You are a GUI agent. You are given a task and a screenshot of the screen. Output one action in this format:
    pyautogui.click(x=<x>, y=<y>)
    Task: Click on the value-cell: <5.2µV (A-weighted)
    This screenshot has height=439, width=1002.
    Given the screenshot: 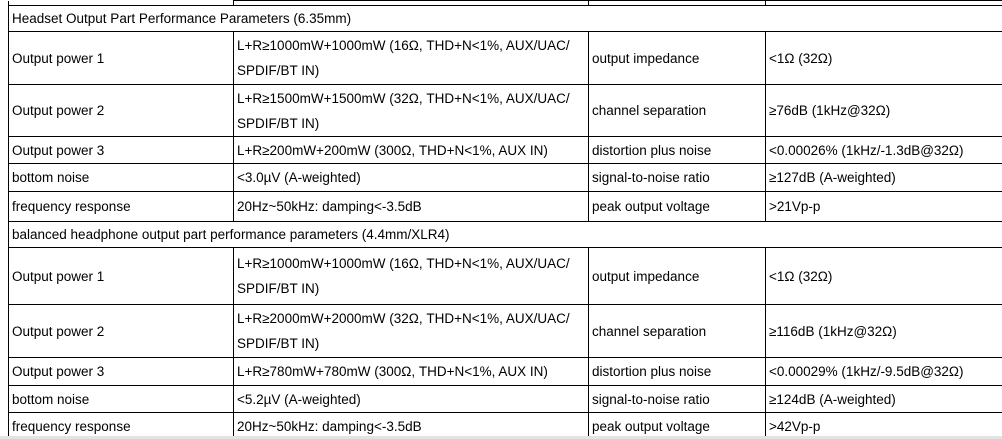 What is the action you would take?
    pyautogui.click(x=411, y=399)
    